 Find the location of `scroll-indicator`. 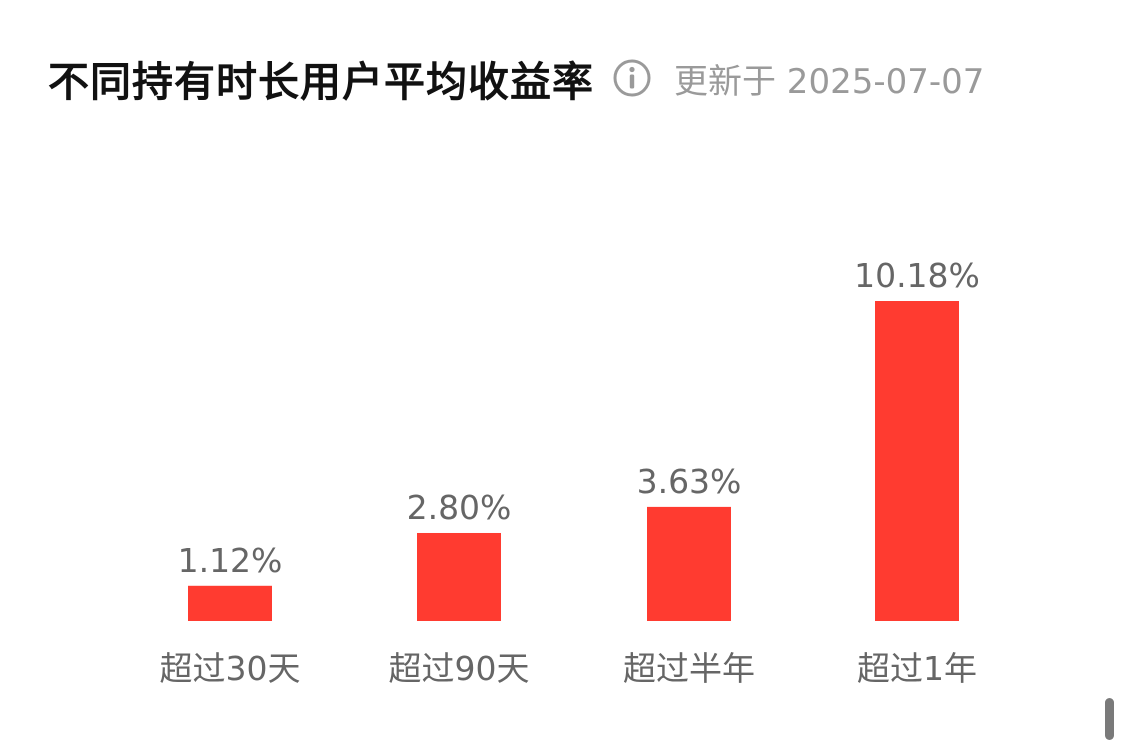

scroll-indicator is located at coordinates (1109, 719).